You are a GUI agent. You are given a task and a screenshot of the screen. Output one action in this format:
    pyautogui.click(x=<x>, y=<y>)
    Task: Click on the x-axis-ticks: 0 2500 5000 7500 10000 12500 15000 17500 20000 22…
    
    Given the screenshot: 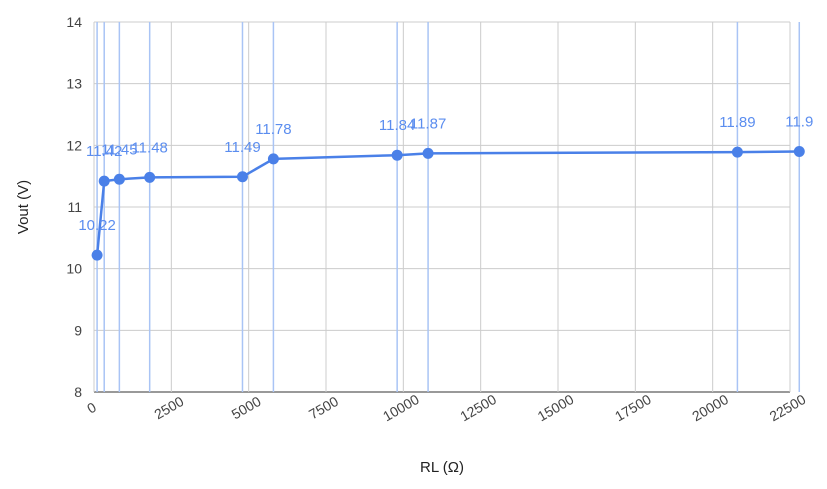 What is the action you would take?
    pyautogui.click(x=446, y=407)
    